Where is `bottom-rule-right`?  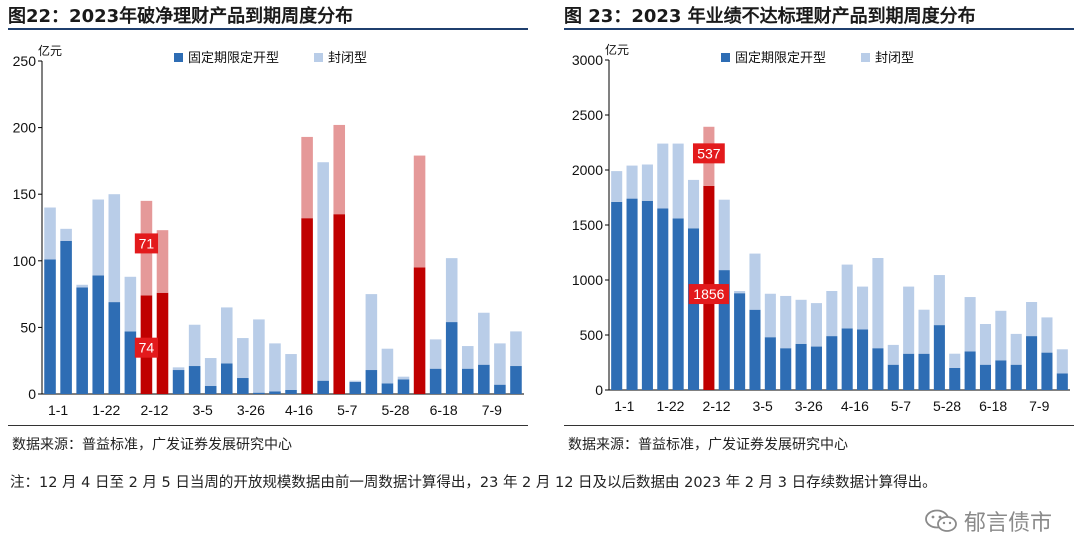
bottom-rule-right is located at coordinates (819, 425).